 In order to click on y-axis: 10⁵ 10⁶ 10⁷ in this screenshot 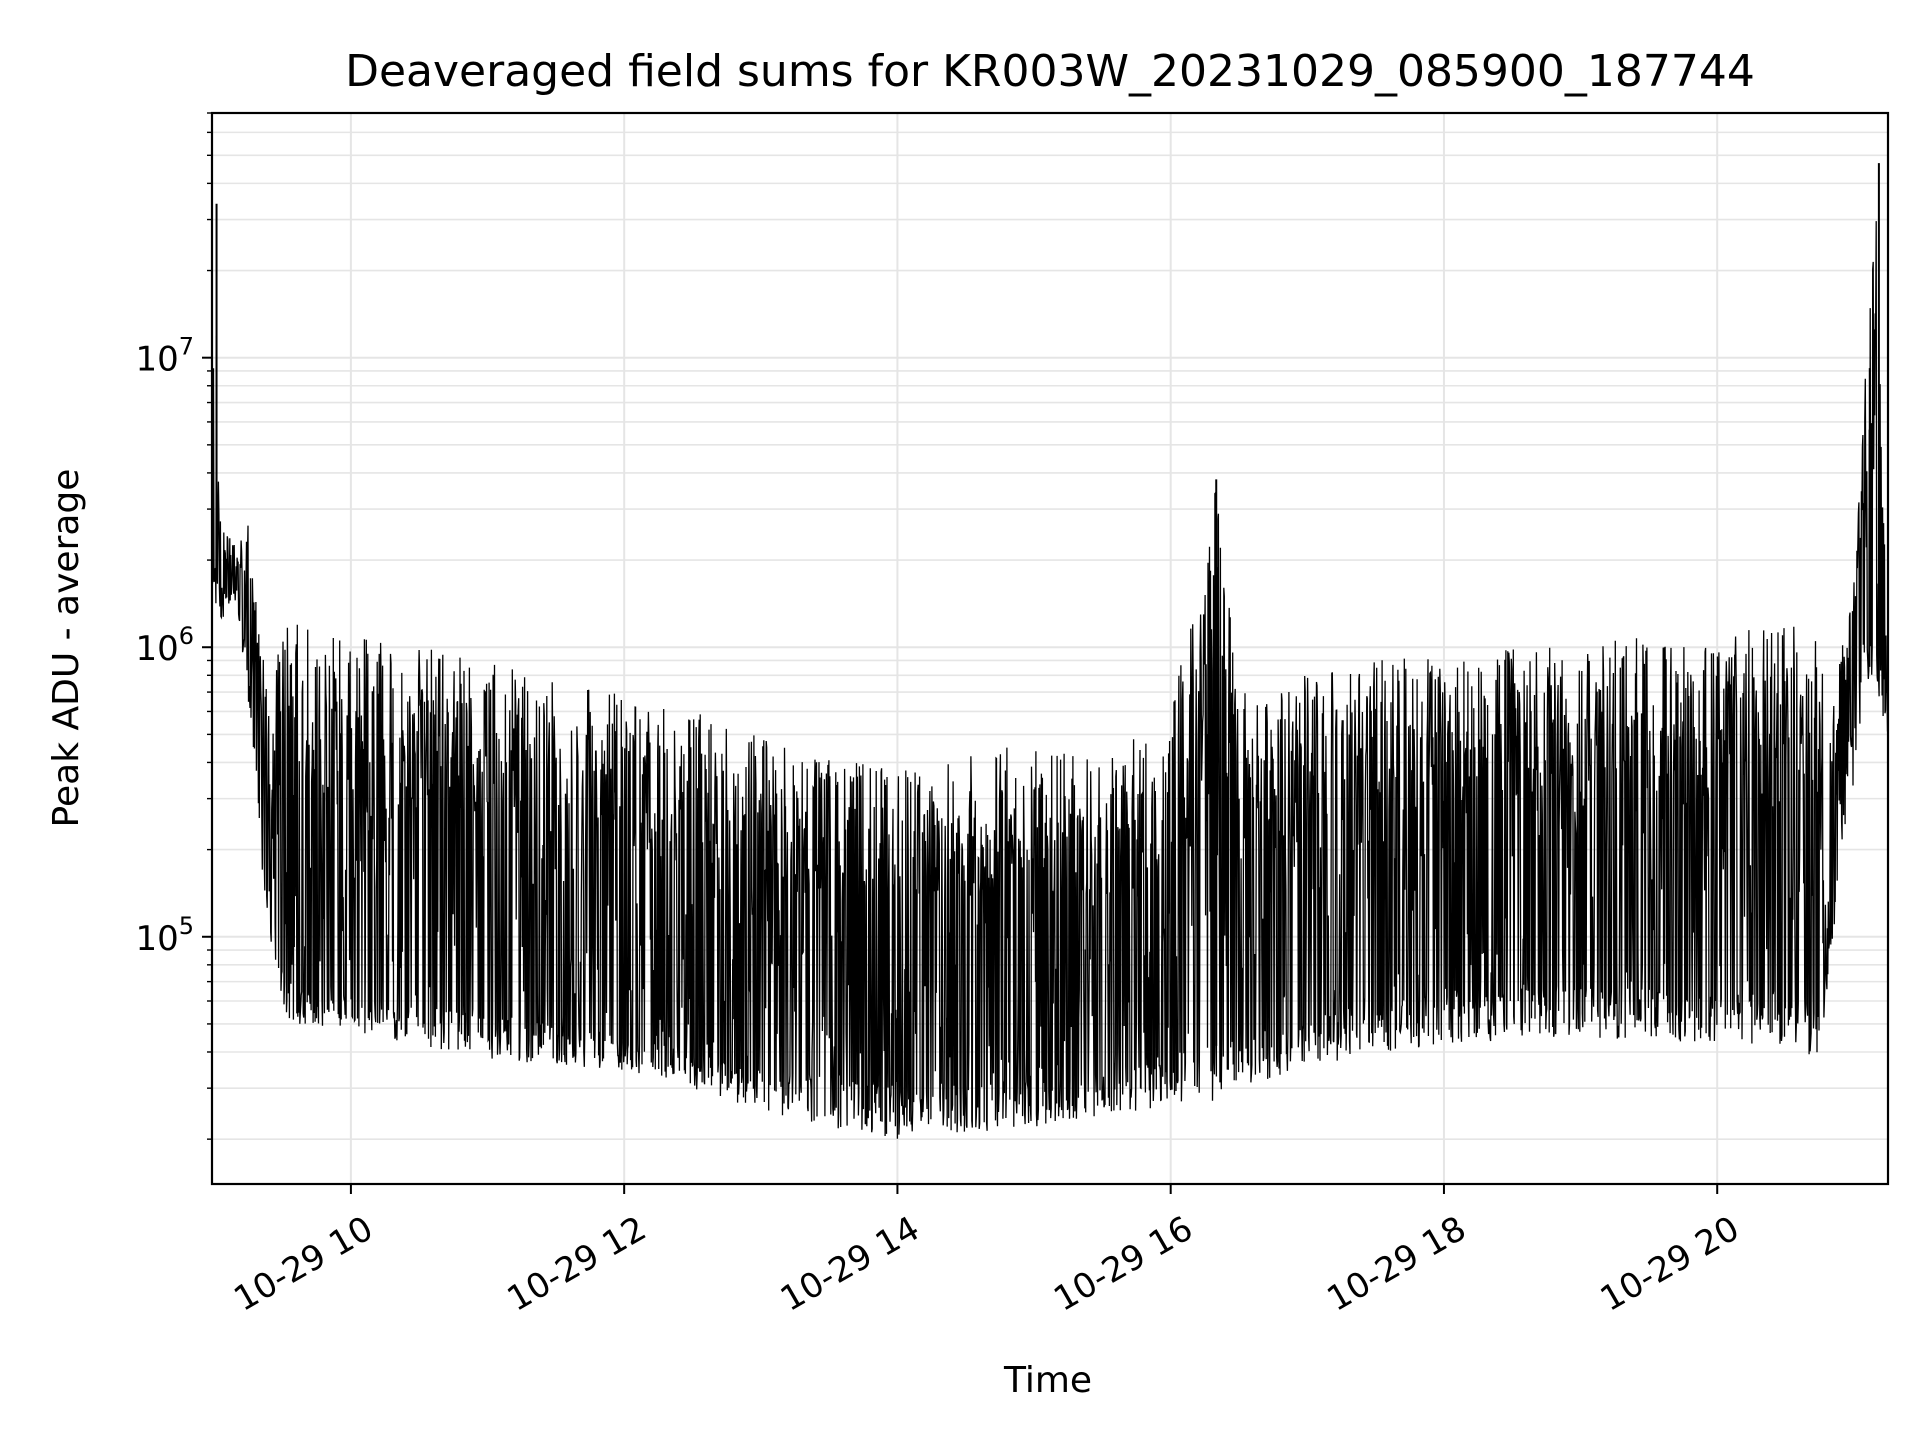, I will do `click(173, 626)`.